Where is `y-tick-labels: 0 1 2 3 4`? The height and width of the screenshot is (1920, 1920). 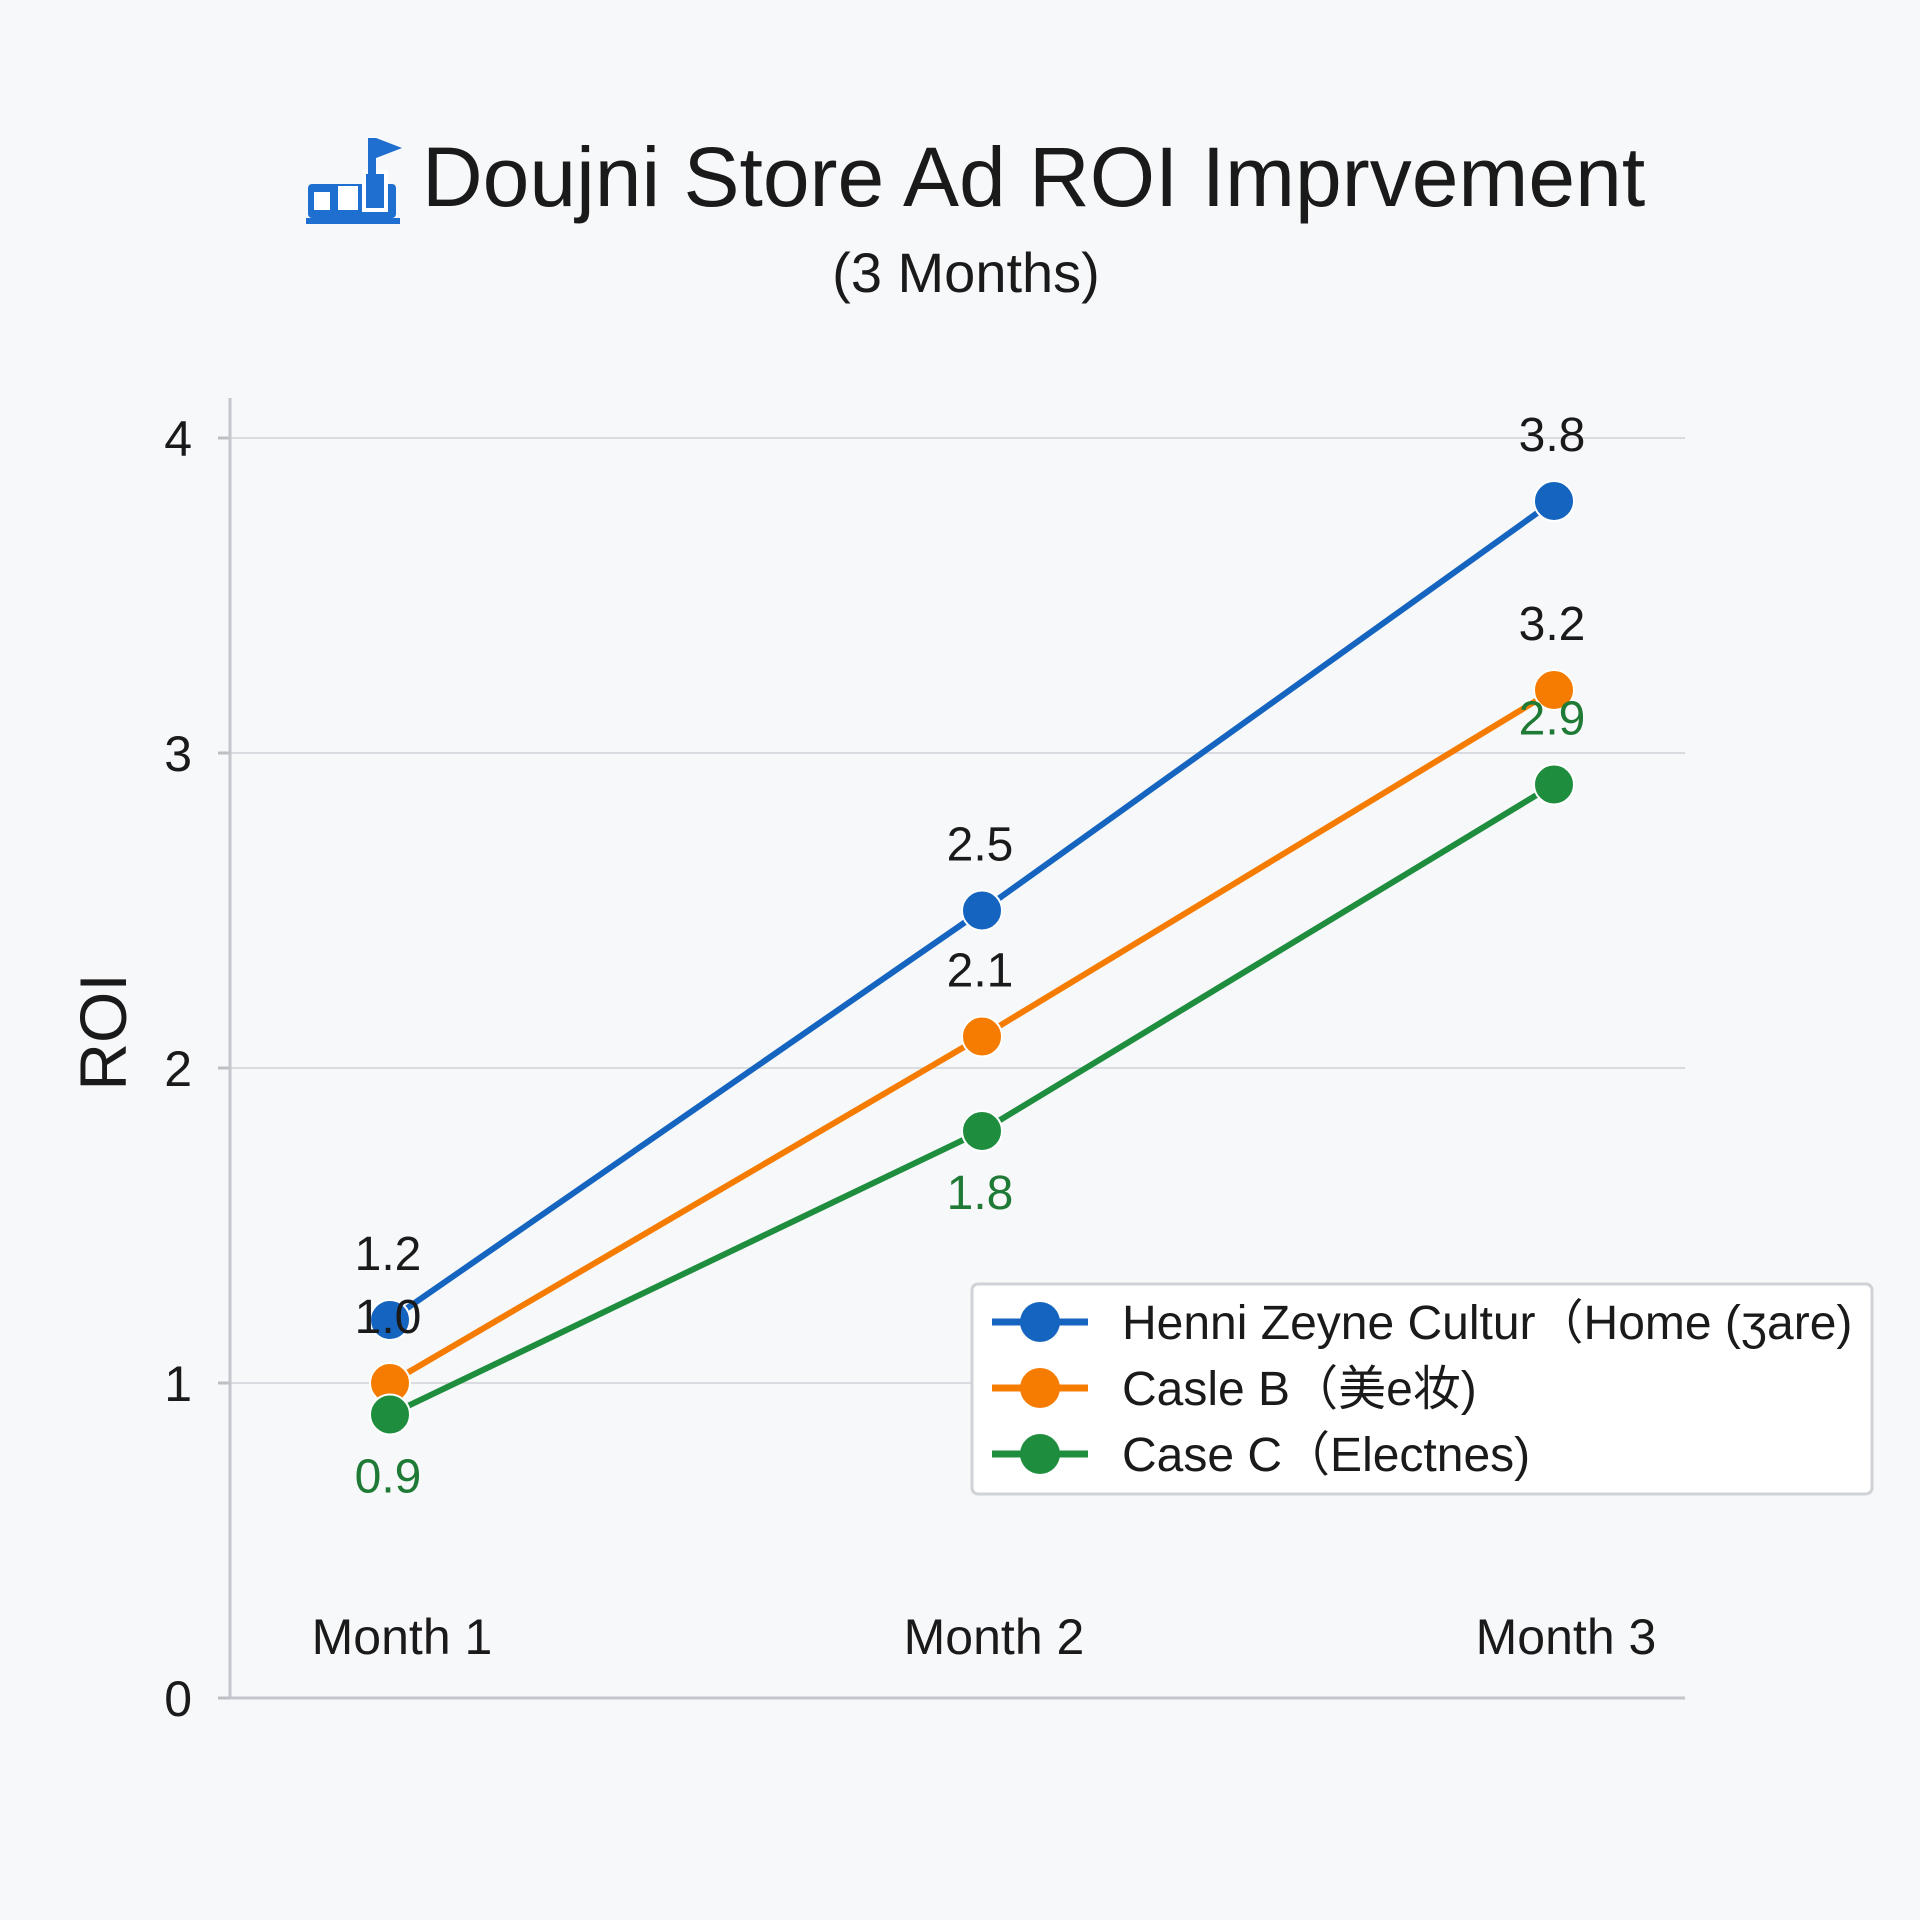 y-tick-labels: 0 1 2 3 4 is located at coordinates (178, 1069).